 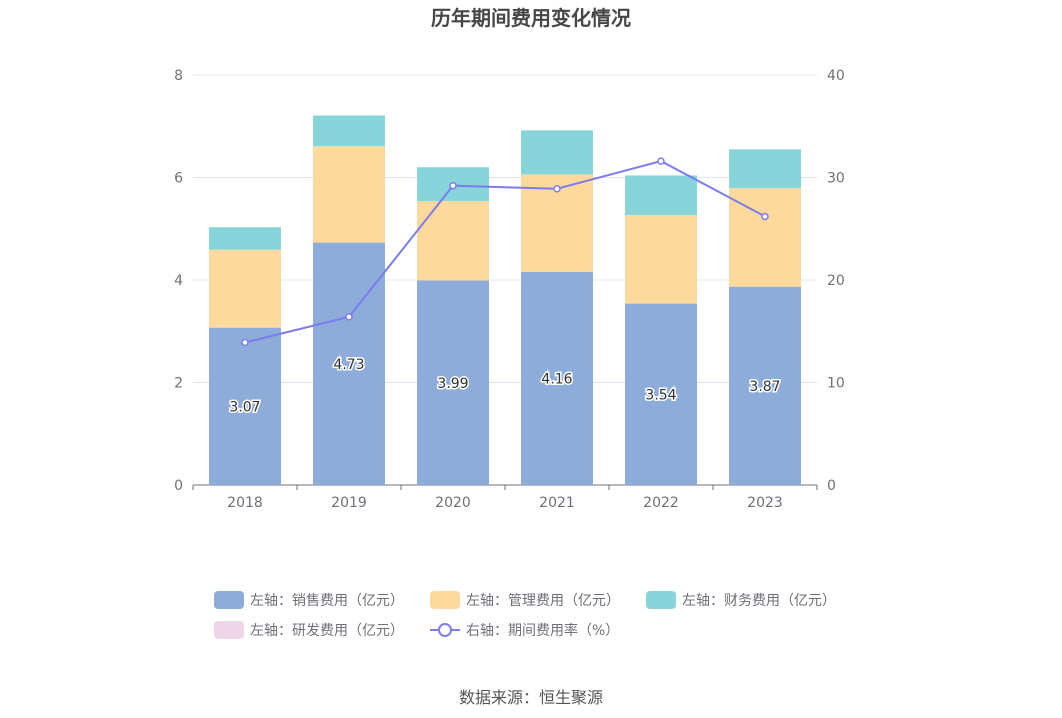 What do you see at coordinates (836, 281) in the screenshot?
I see `right-axis-tick-label: 20` at bounding box center [836, 281].